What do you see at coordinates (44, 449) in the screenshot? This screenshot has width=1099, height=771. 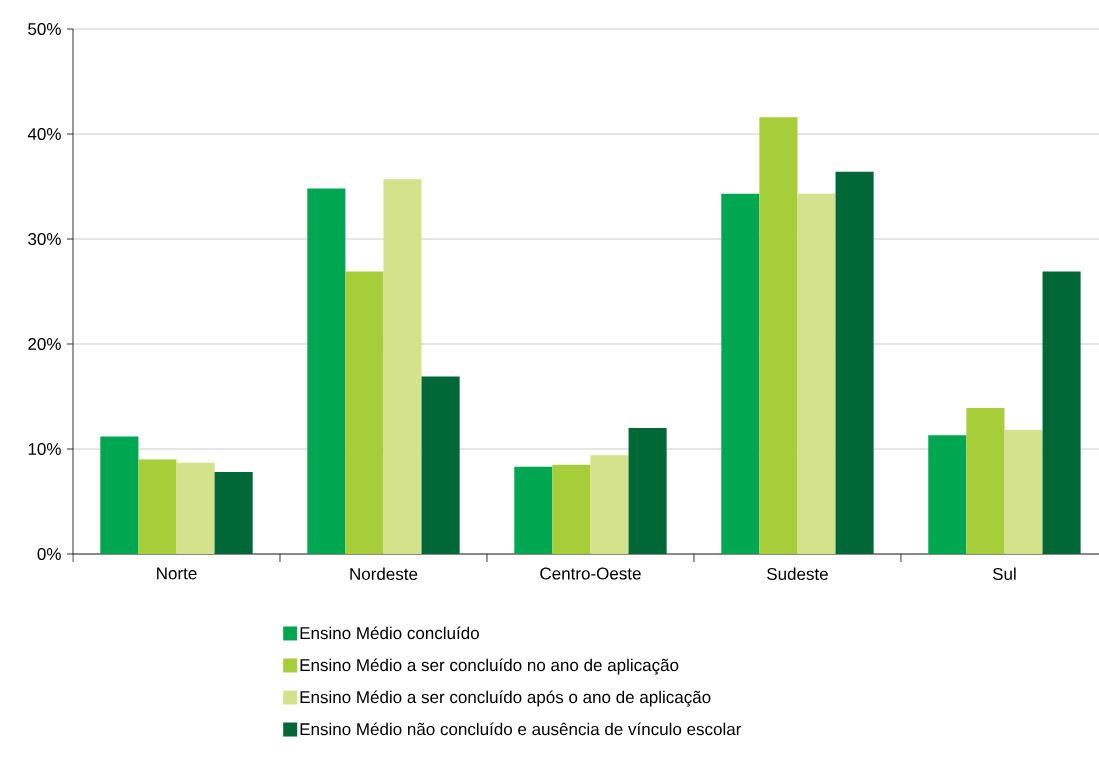 I see `y-tick-label: 10%` at bounding box center [44, 449].